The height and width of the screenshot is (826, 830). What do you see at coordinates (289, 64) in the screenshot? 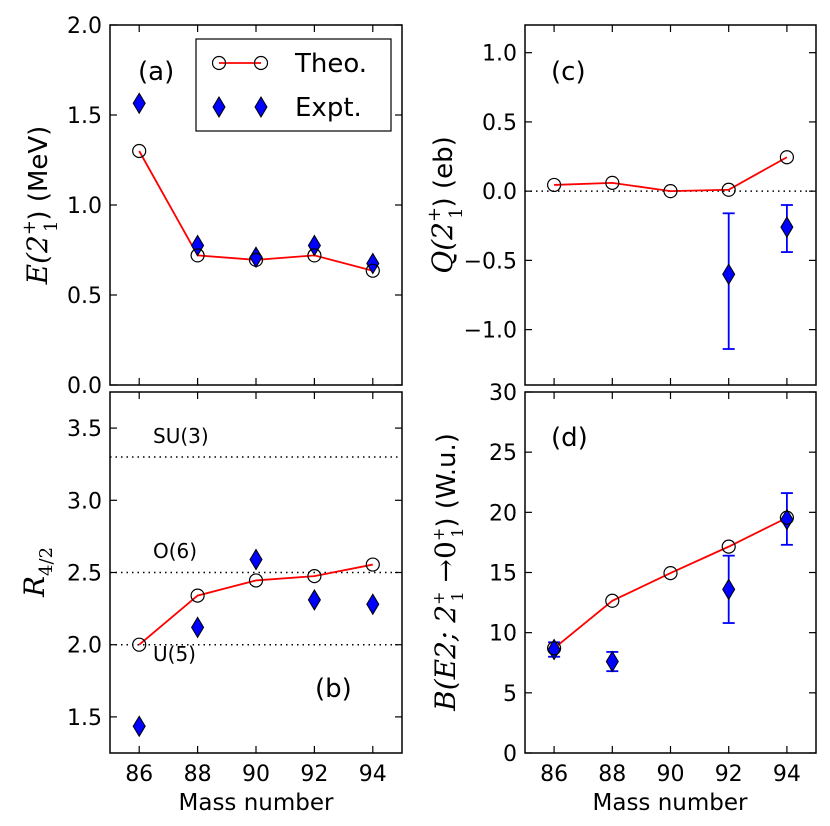
I see `legend-entry-theo: Theo.` at bounding box center [289, 64].